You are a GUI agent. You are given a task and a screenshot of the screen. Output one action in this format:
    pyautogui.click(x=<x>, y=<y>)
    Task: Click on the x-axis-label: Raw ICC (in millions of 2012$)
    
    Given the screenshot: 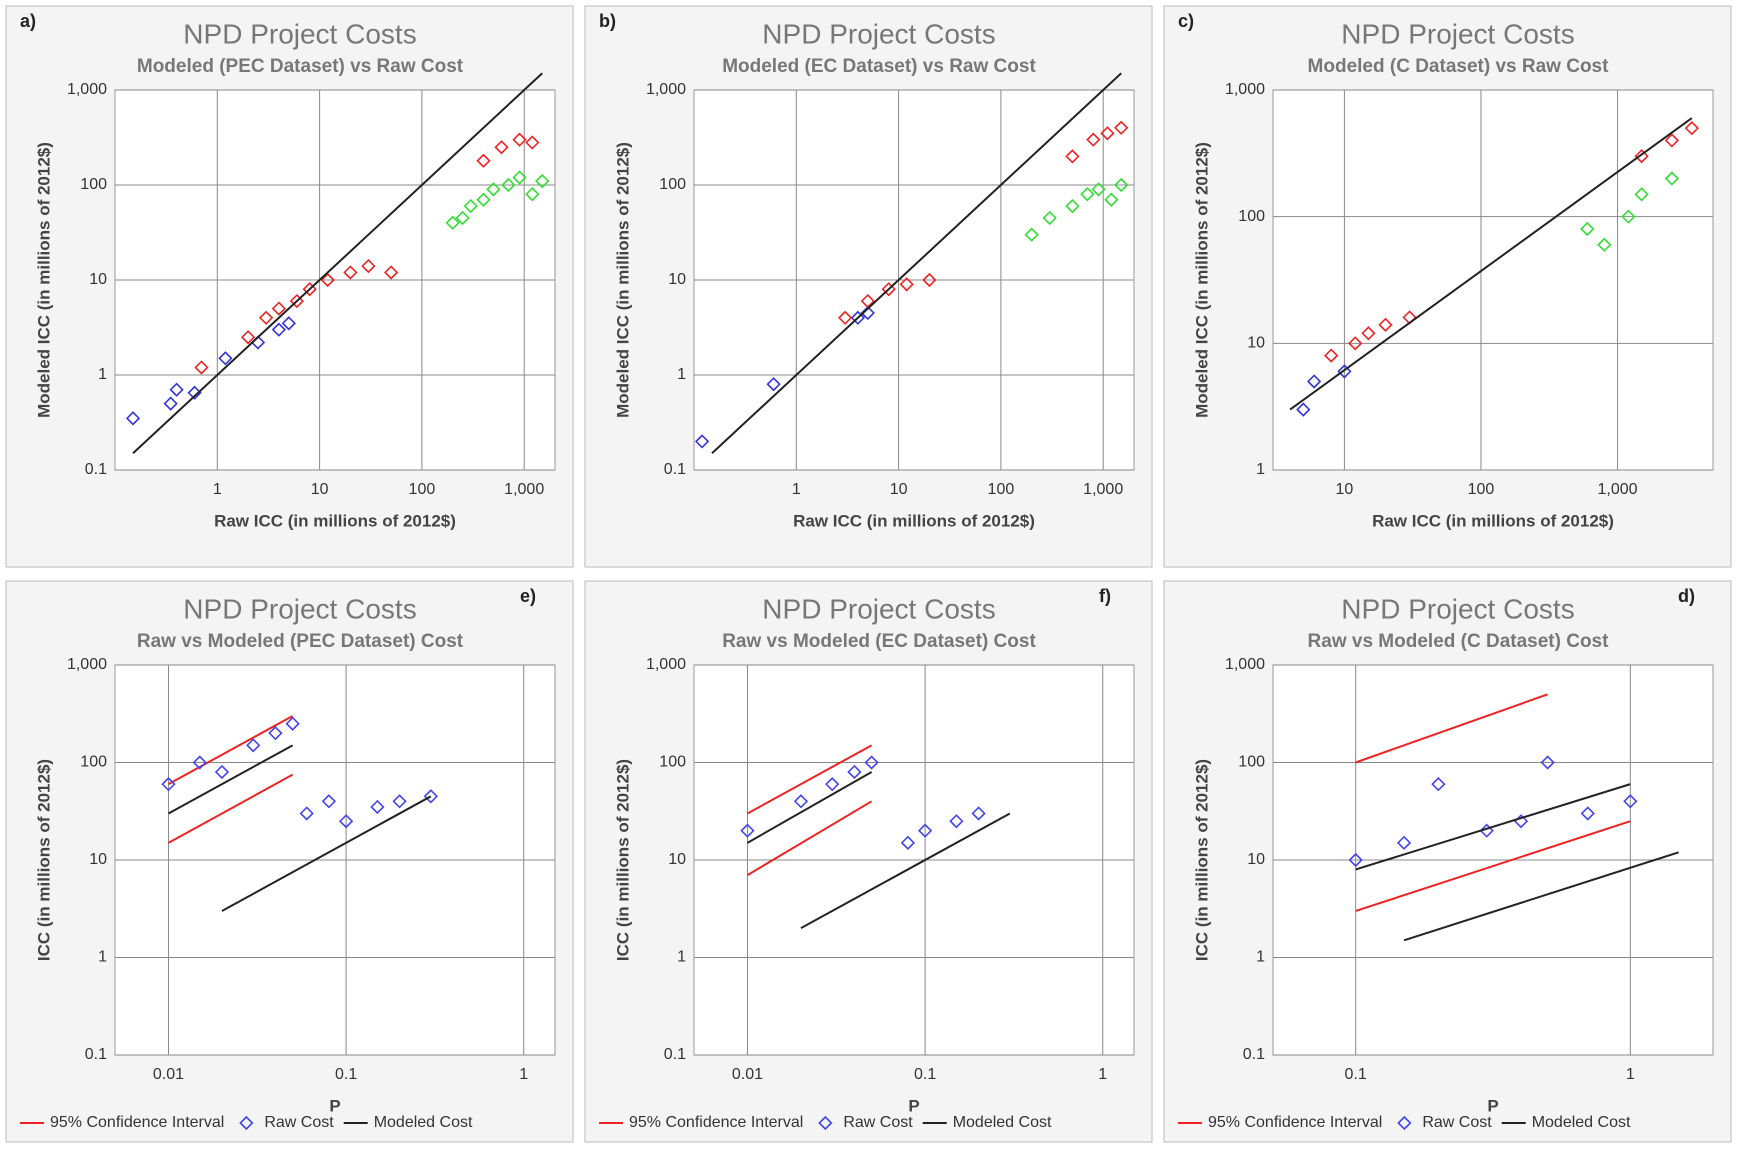 What is the action you would take?
    pyautogui.click(x=335, y=520)
    